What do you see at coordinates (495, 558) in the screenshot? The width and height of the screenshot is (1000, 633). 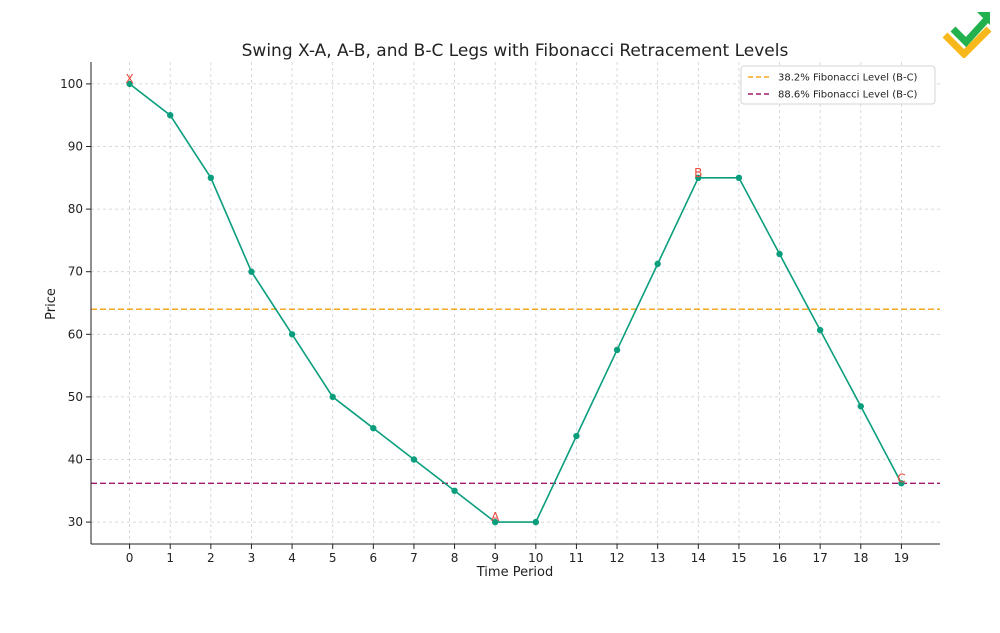 I see `x-tick-label: 9` at bounding box center [495, 558].